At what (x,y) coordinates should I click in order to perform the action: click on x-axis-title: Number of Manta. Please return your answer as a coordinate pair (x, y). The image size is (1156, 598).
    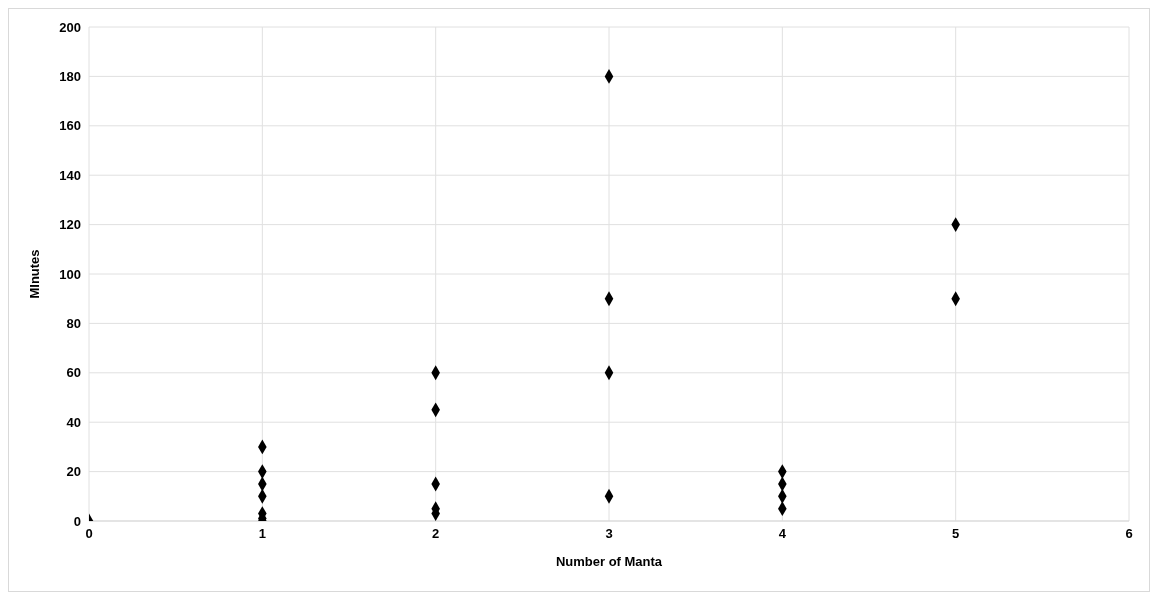
    Looking at the image, I should click on (609, 561).